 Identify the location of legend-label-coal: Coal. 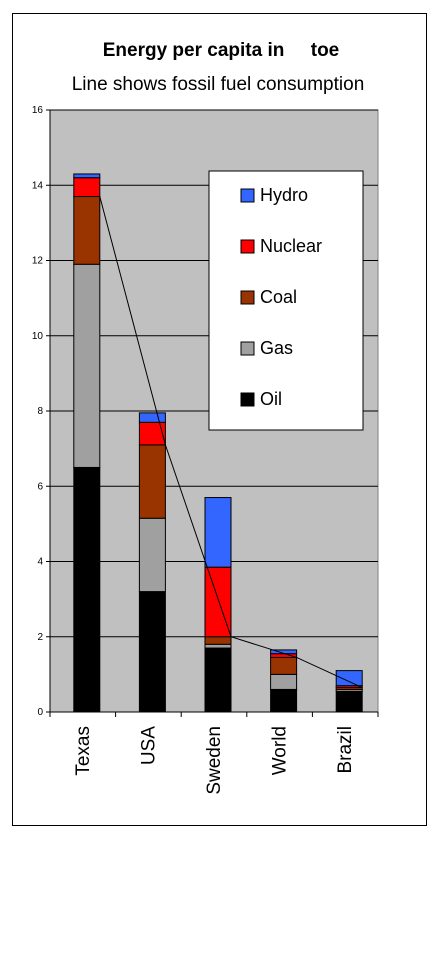
(278, 297).